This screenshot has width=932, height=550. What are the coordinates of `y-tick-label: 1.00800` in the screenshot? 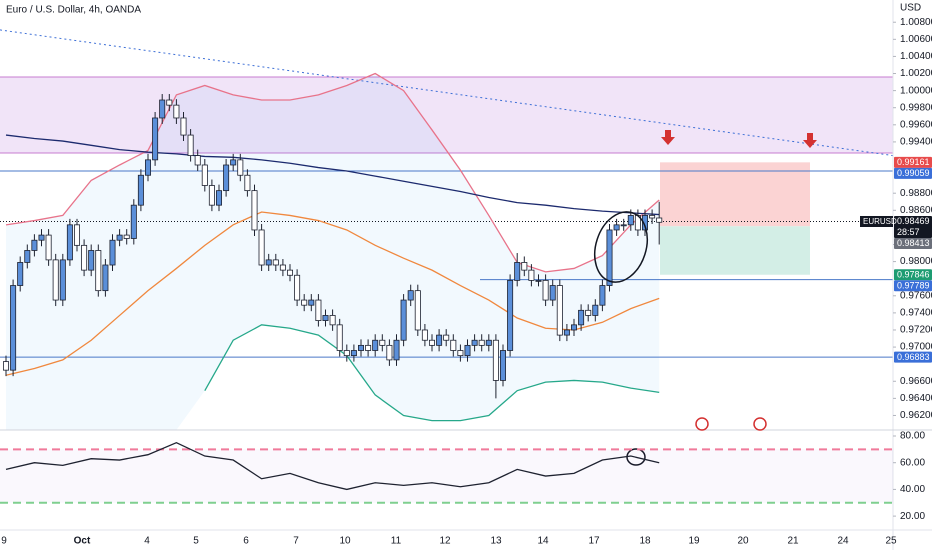 It's located at (916, 22).